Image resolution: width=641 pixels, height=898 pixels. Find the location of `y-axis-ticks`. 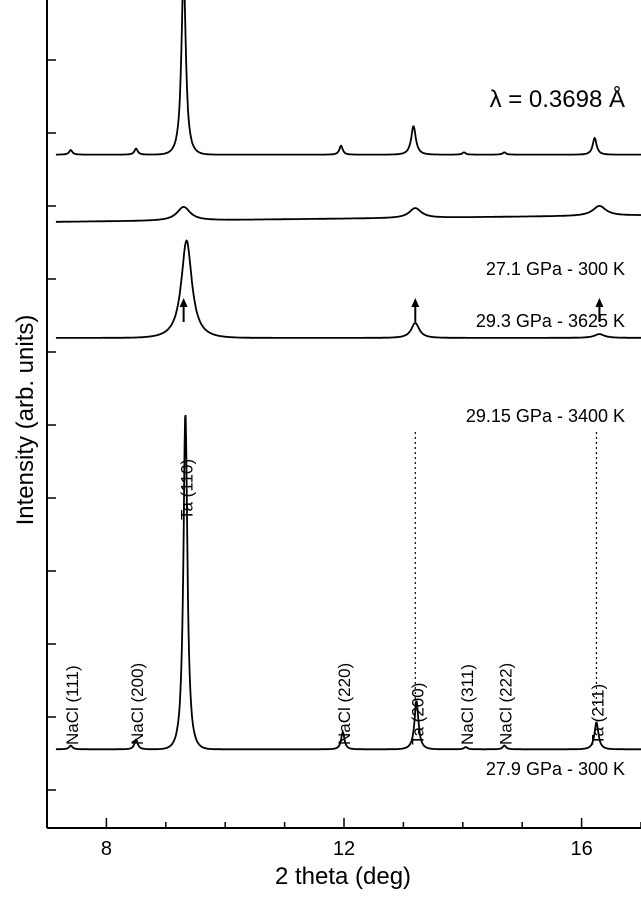

y-axis-ticks is located at coordinates (51, 425).